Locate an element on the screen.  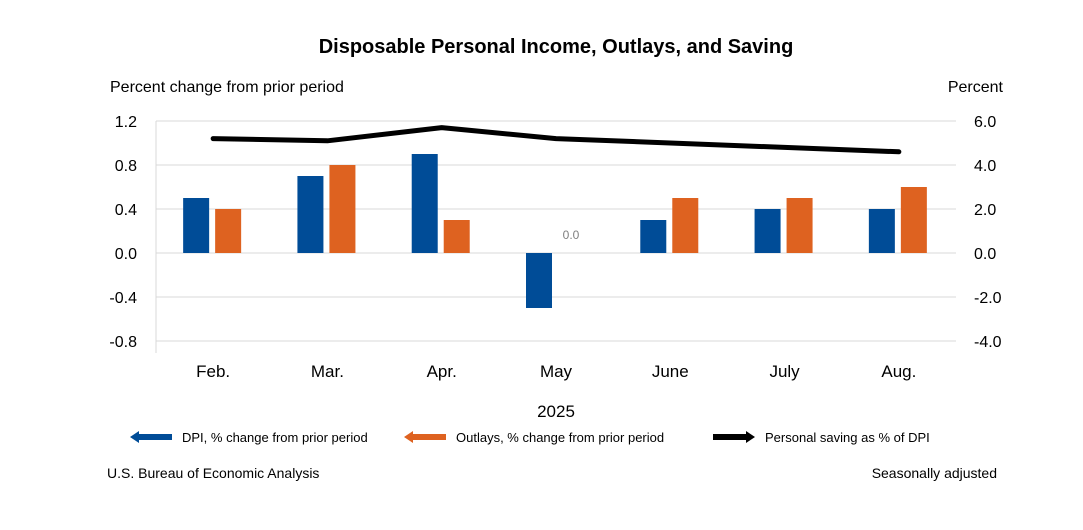
right-tick-label: 2.0 is located at coordinates (985, 210).